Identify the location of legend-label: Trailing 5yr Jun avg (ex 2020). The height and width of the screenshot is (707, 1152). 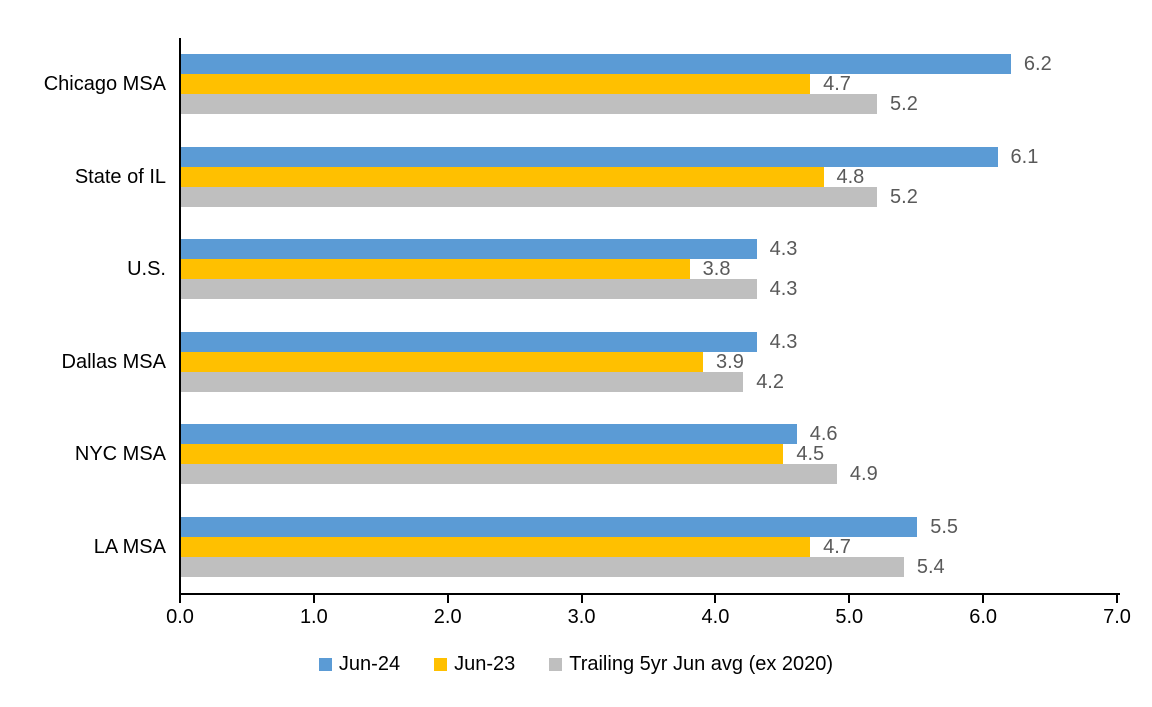
(701, 663).